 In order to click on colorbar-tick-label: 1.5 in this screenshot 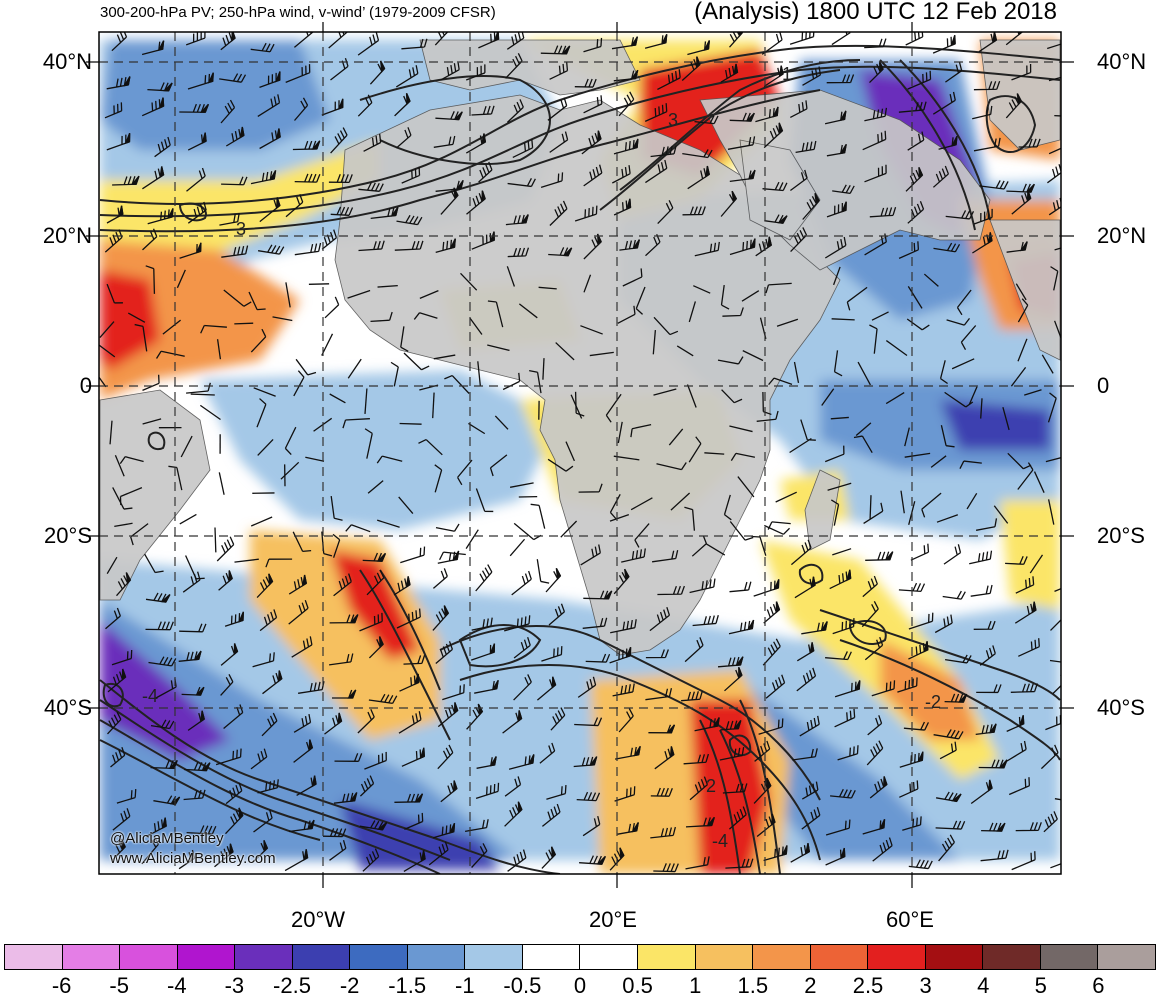, I will do `click(753, 985)`.